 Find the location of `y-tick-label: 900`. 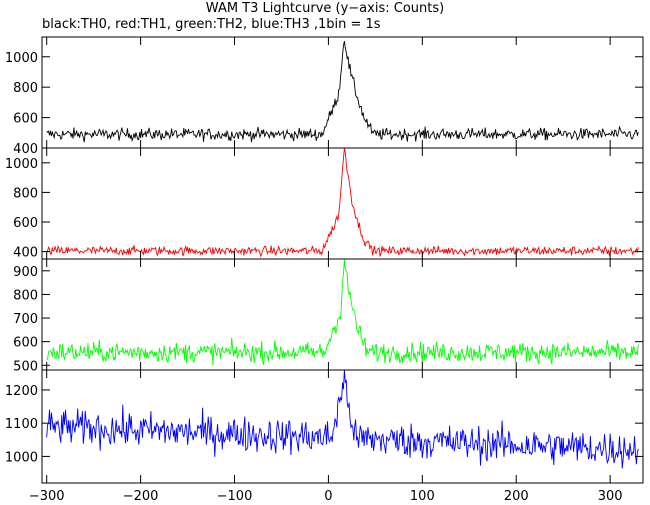

y-tick-label: 900 is located at coordinates (25, 272).